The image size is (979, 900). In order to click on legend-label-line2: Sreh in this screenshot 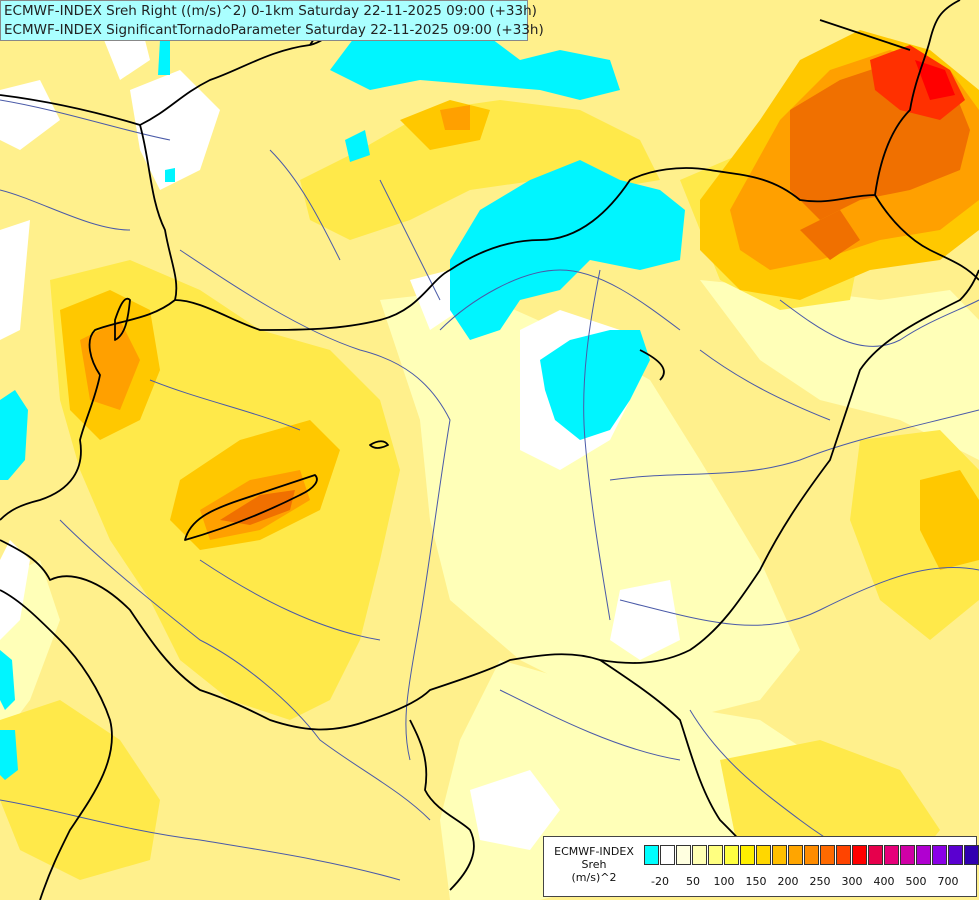, I will do `click(594, 864)`.